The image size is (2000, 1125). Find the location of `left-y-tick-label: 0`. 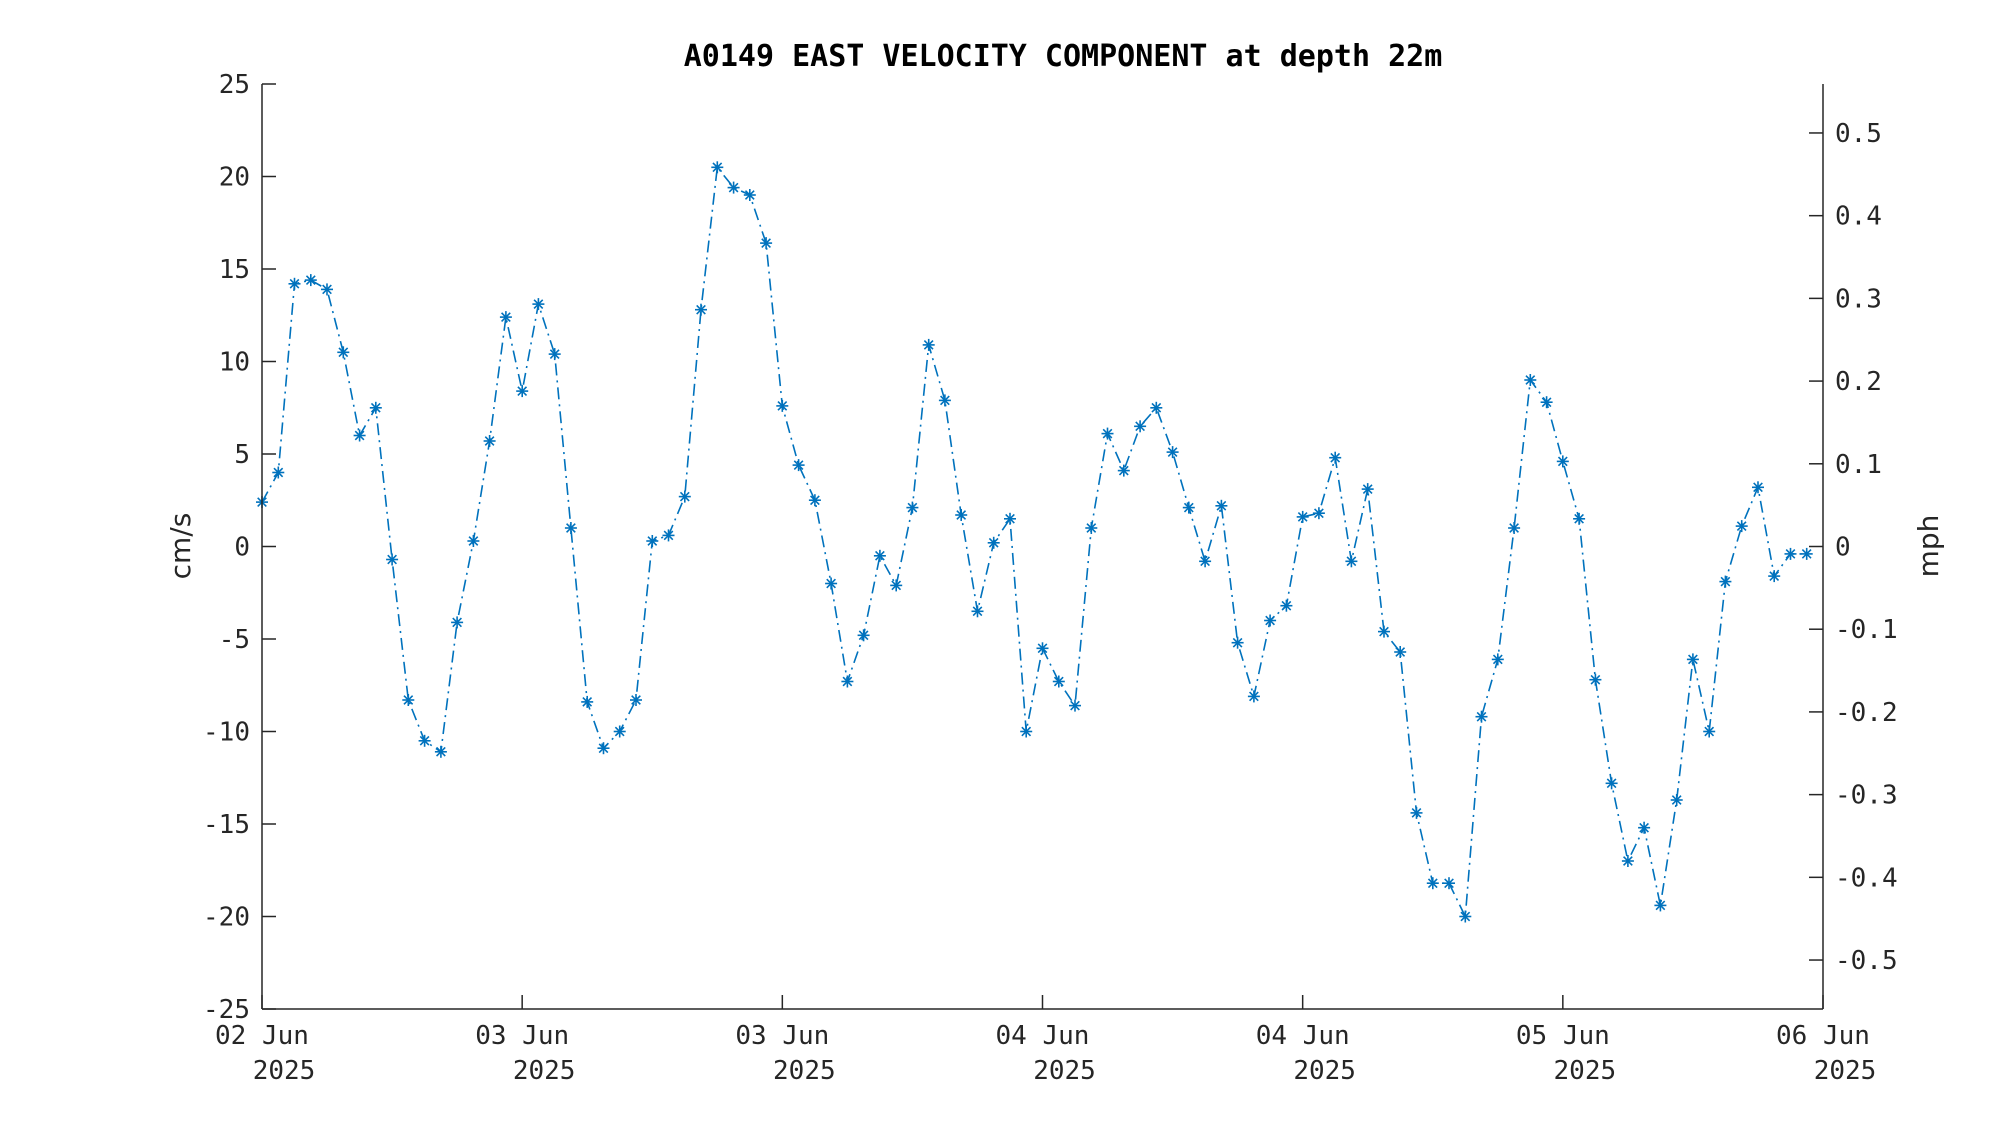

left-y-tick-label: 0 is located at coordinates (242, 548).